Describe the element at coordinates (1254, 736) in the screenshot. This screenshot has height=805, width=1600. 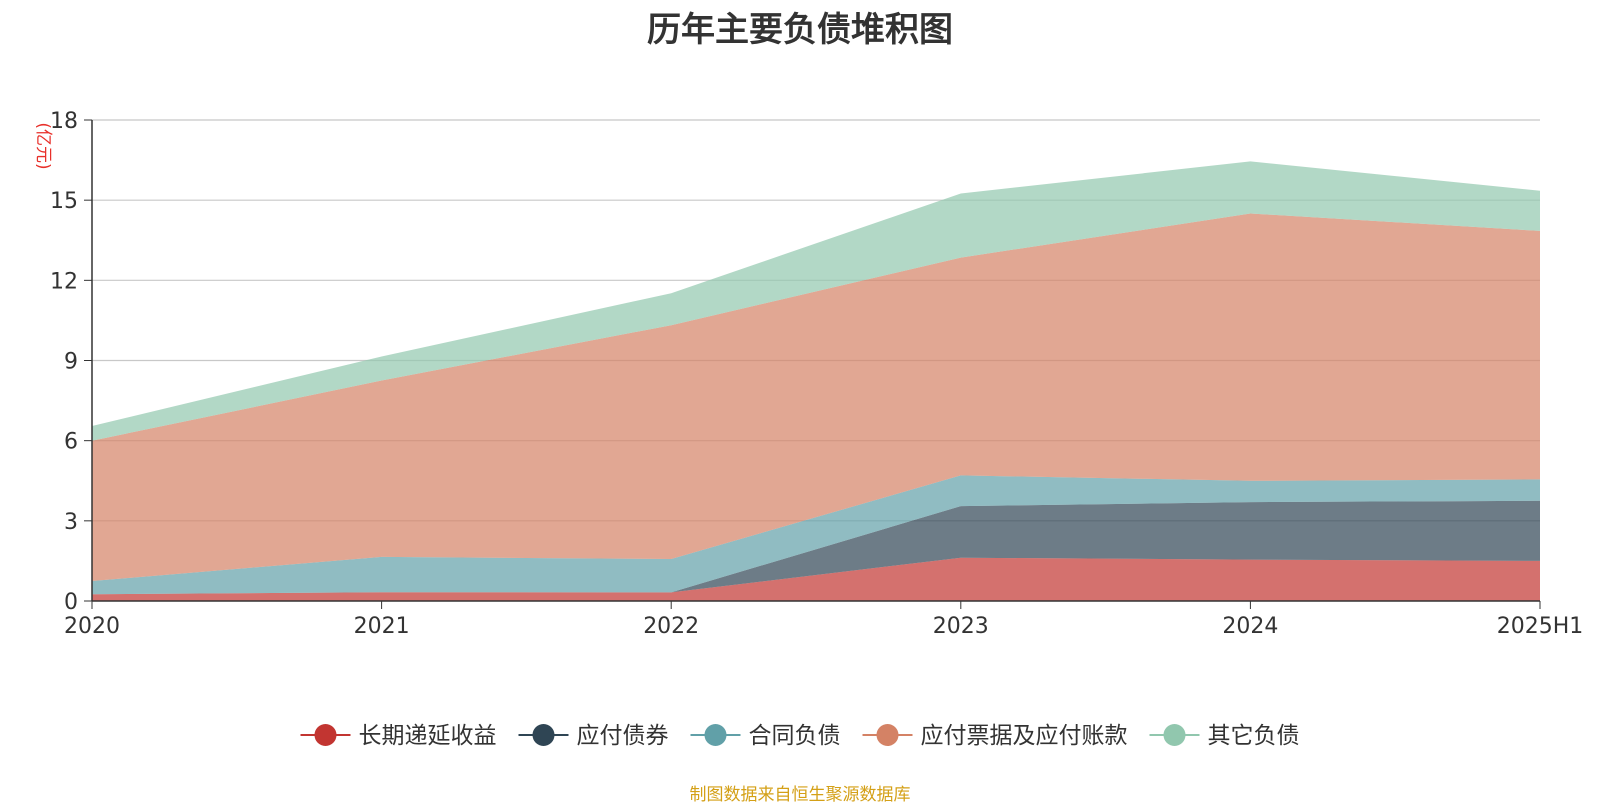
I see `legend-label: 其它负债` at that location.